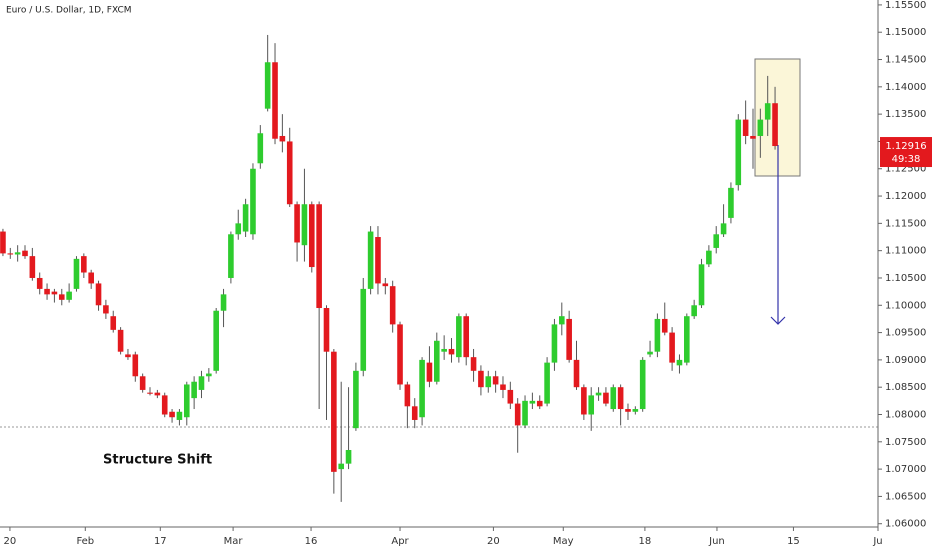 This screenshot has width=932, height=550. I want to click on y-tick-label: 1.11000, so click(905, 251).